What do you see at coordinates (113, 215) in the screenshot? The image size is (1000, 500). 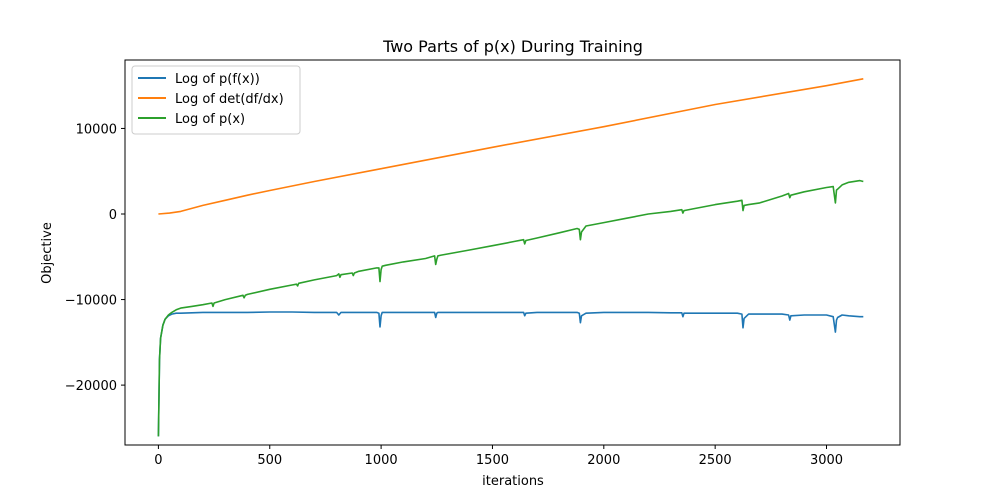 I see `y-tick-label: 0` at bounding box center [113, 215].